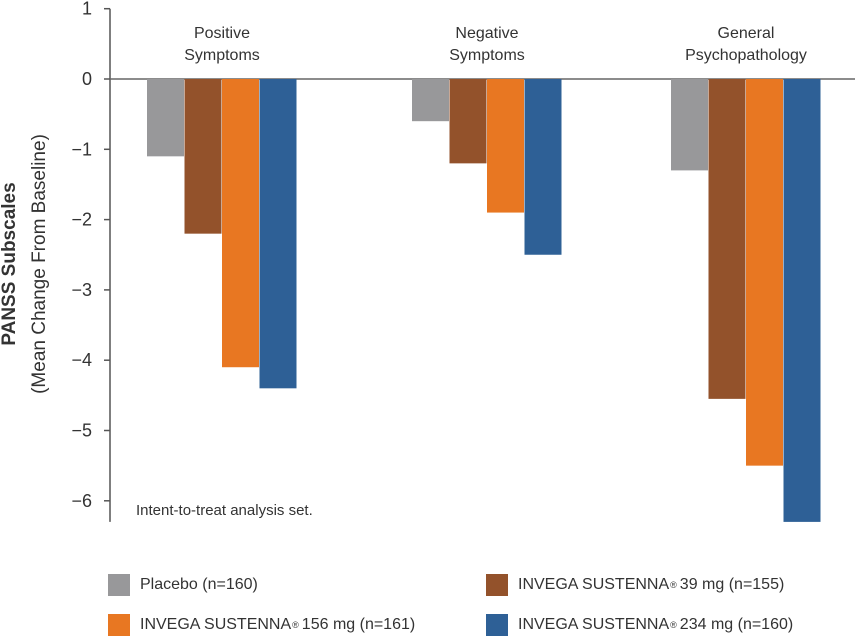 This screenshot has width=858, height=637. What do you see at coordinates (673, 585) in the screenshot?
I see `legend-label-39mg-reg: ®` at bounding box center [673, 585].